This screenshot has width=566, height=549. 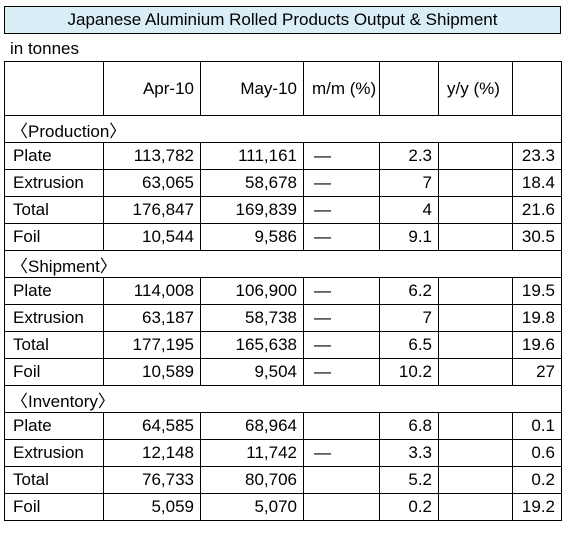 What do you see at coordinates (537, 183) in the screenshot?
I see `value-yy: 18.4` at bounding box center [537, 183].